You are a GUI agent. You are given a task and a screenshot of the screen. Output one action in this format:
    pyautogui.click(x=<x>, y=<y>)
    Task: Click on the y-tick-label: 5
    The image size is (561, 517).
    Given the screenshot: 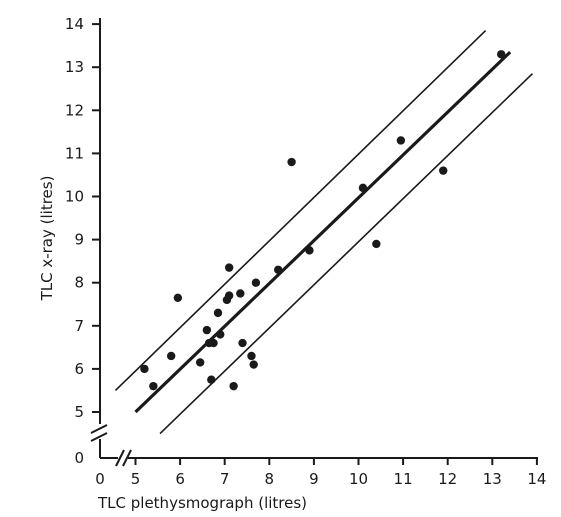 What is the action you would take?
    pyautogui.click(x=79, y=412)
    